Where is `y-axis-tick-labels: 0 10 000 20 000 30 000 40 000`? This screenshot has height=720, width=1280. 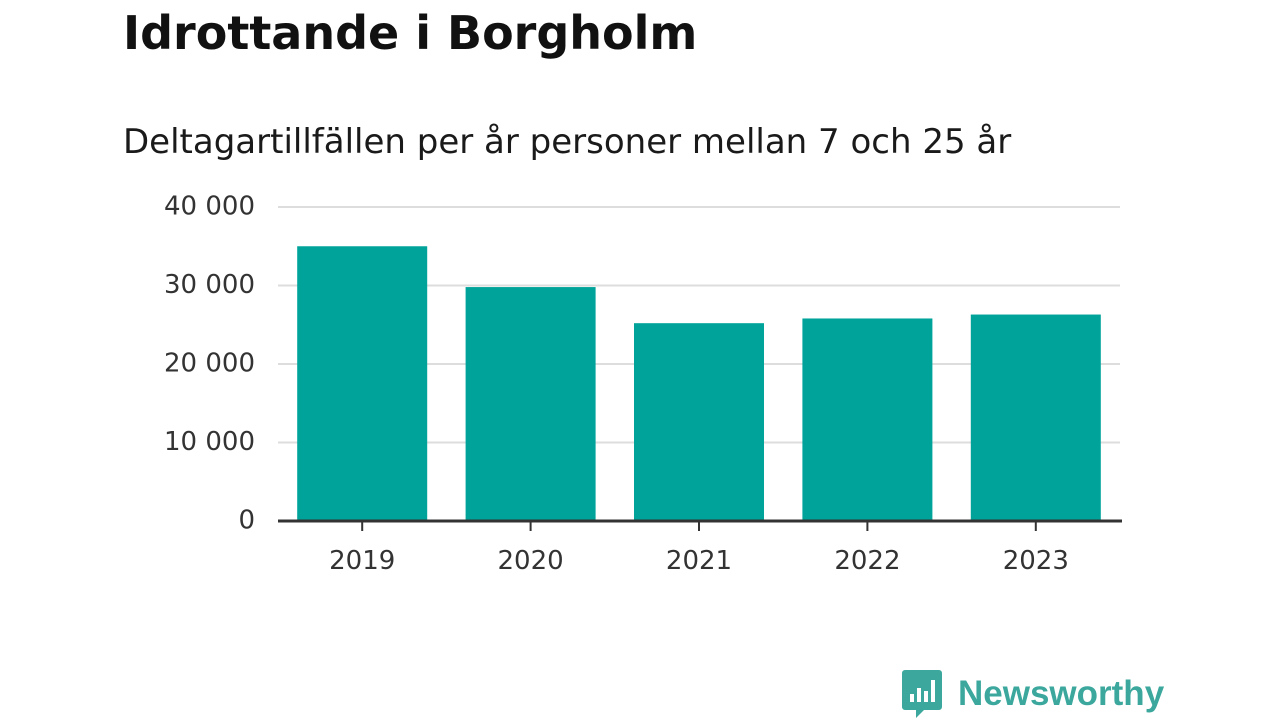
y-axis-tick-labels: 0 10 000 20 000 30 000 40 000 is located at coordinates (209, 364).